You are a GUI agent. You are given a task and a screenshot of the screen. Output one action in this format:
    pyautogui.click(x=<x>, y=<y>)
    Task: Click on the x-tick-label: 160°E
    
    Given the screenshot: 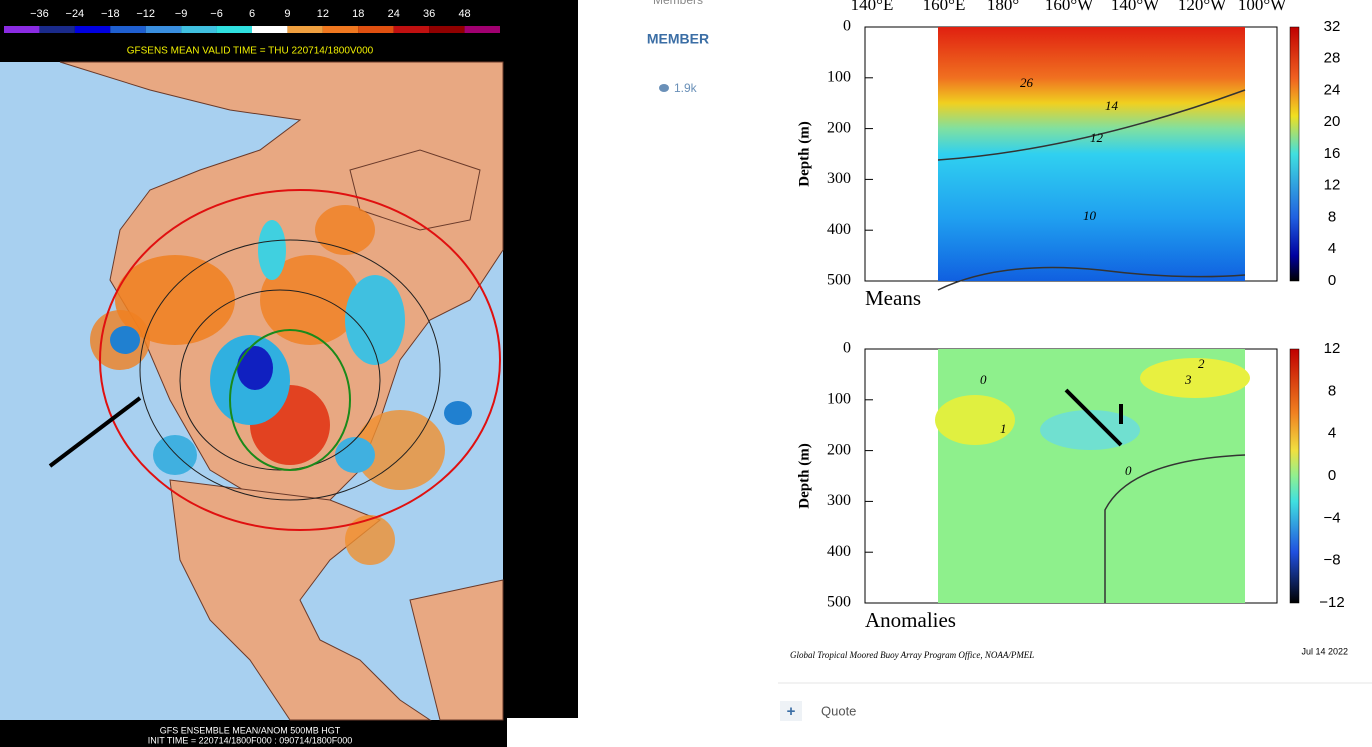 What is the action you would take?
    pyautogui.click(x=944, y=7)
    